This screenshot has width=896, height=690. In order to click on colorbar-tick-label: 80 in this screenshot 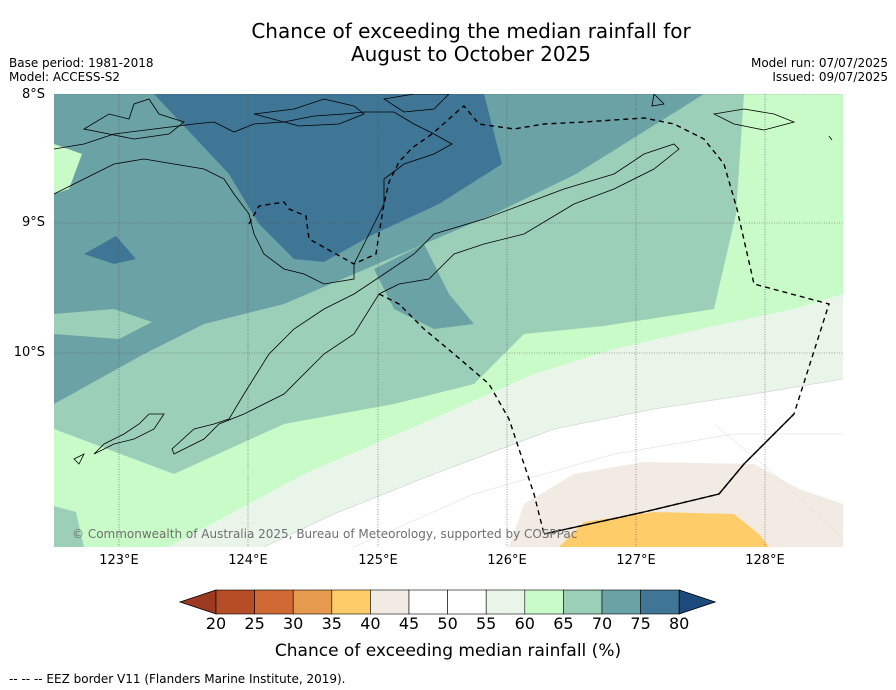, I will do `click(679, 623)`.